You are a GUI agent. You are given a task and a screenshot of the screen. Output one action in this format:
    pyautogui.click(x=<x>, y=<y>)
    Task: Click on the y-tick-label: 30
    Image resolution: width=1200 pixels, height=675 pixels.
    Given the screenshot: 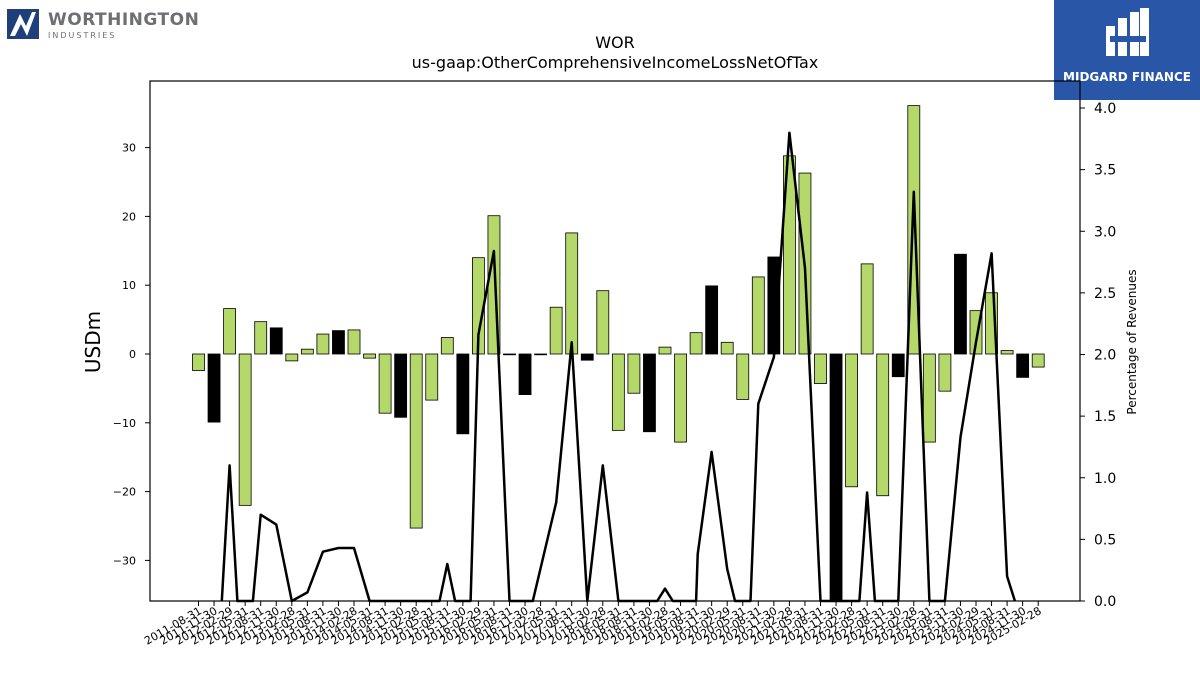 What is the action you would take?
    pyautogui.click(x=129, y=148)
    